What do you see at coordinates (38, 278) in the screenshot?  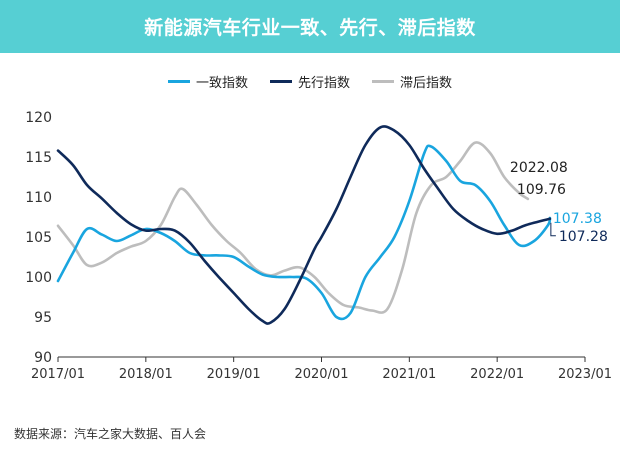 I see `y-tick-label: 100` at bounding box center [38, 278].